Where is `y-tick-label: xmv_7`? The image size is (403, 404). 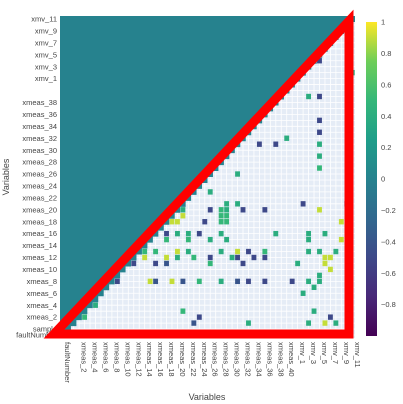 y-tick-label: xmv_7 is located at coordinates (46, 42).